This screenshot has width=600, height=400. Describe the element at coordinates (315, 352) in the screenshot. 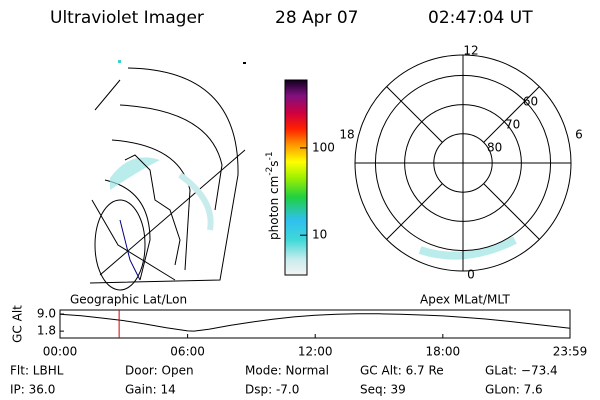

I see `x-tick-label: 12:00` at that location.